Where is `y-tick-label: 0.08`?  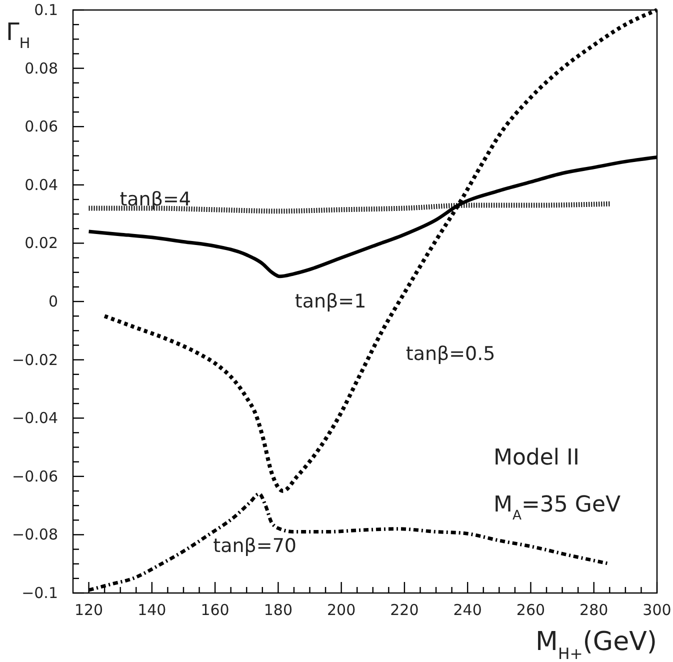
y-tick-label: 0.08 is located at coordinates (41, 68).